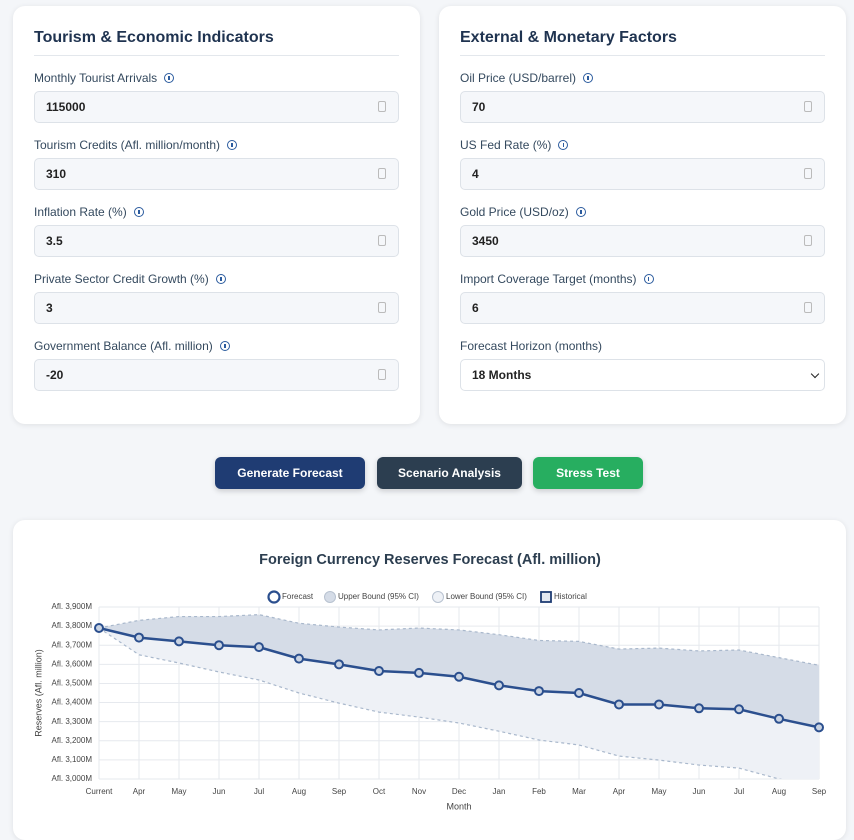 This screenshot has width=854, height=840. What do you see at coordinates (216, 346) in the screenshot?
I see `field-label: Government Balance (Afl. million)` at bounding box center [216, 346].